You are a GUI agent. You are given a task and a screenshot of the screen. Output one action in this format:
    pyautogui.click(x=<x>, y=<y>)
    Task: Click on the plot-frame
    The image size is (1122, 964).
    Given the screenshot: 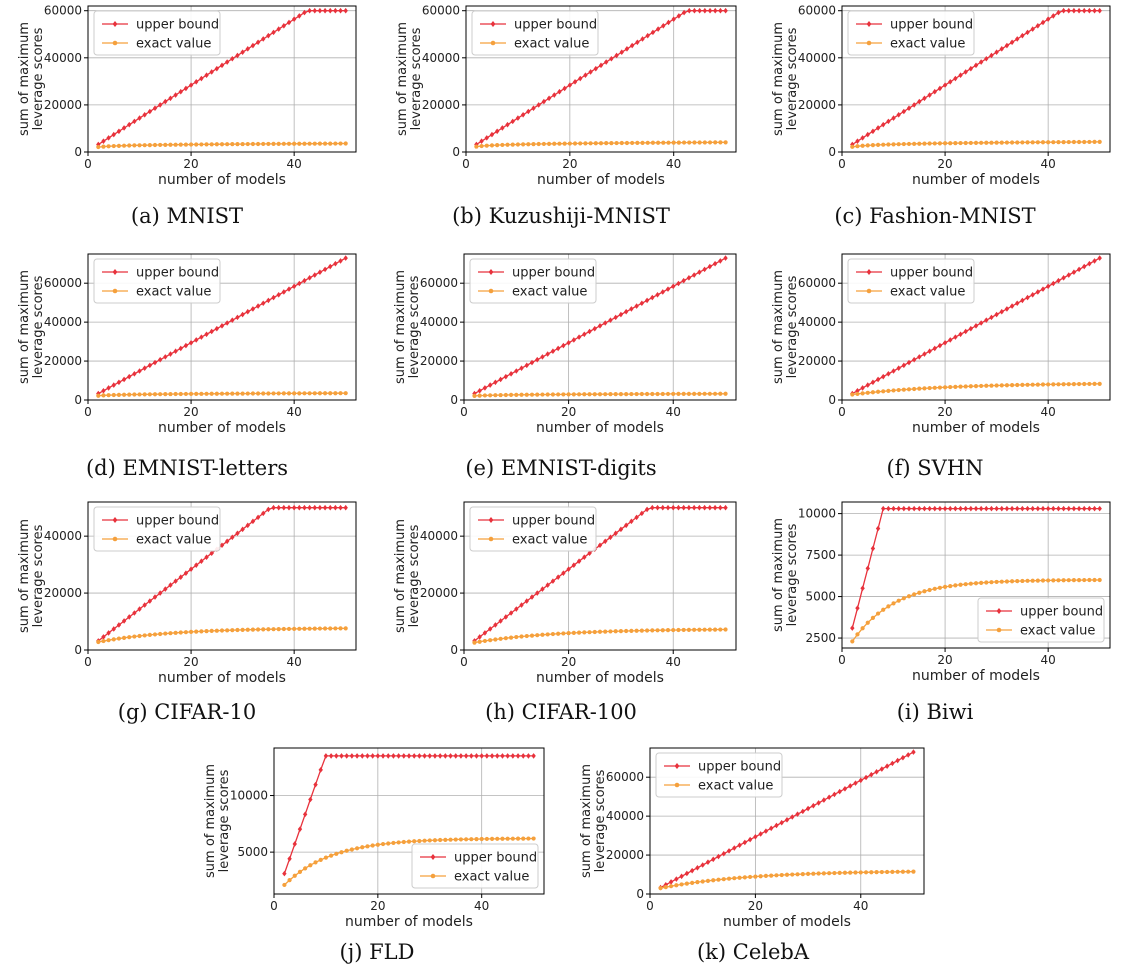 What is the action you would take?
    pyautogui.click(x=601, y=79)
    